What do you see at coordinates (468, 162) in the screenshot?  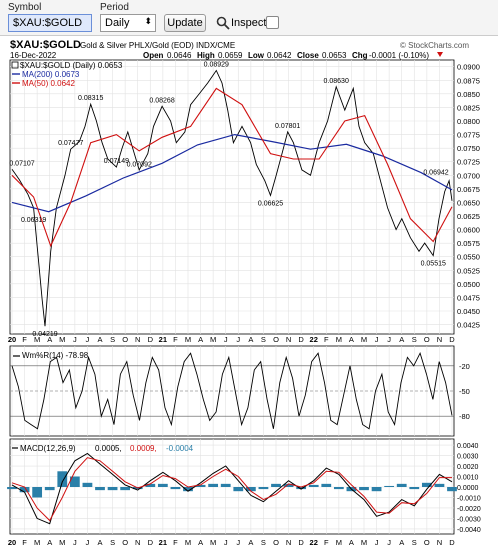 I see `price-y-tick-label: 0.0725` at bounding box center [468, 162].